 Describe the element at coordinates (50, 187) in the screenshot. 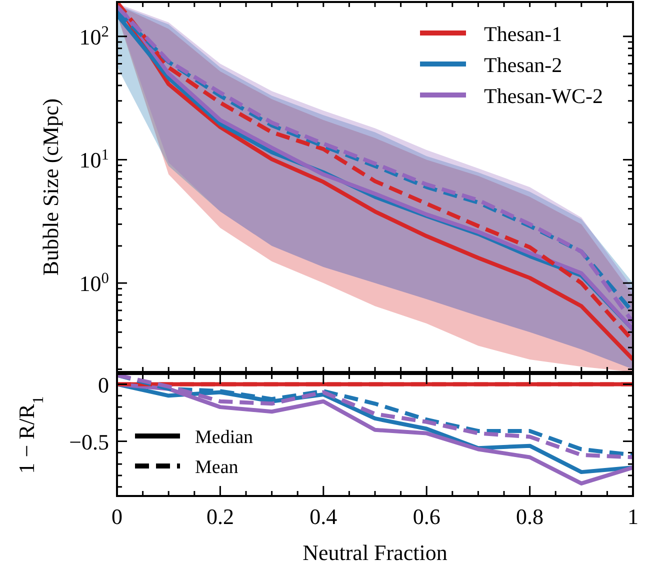

I see `y-axis-title: Bubble Size (cMpc)` at that location.